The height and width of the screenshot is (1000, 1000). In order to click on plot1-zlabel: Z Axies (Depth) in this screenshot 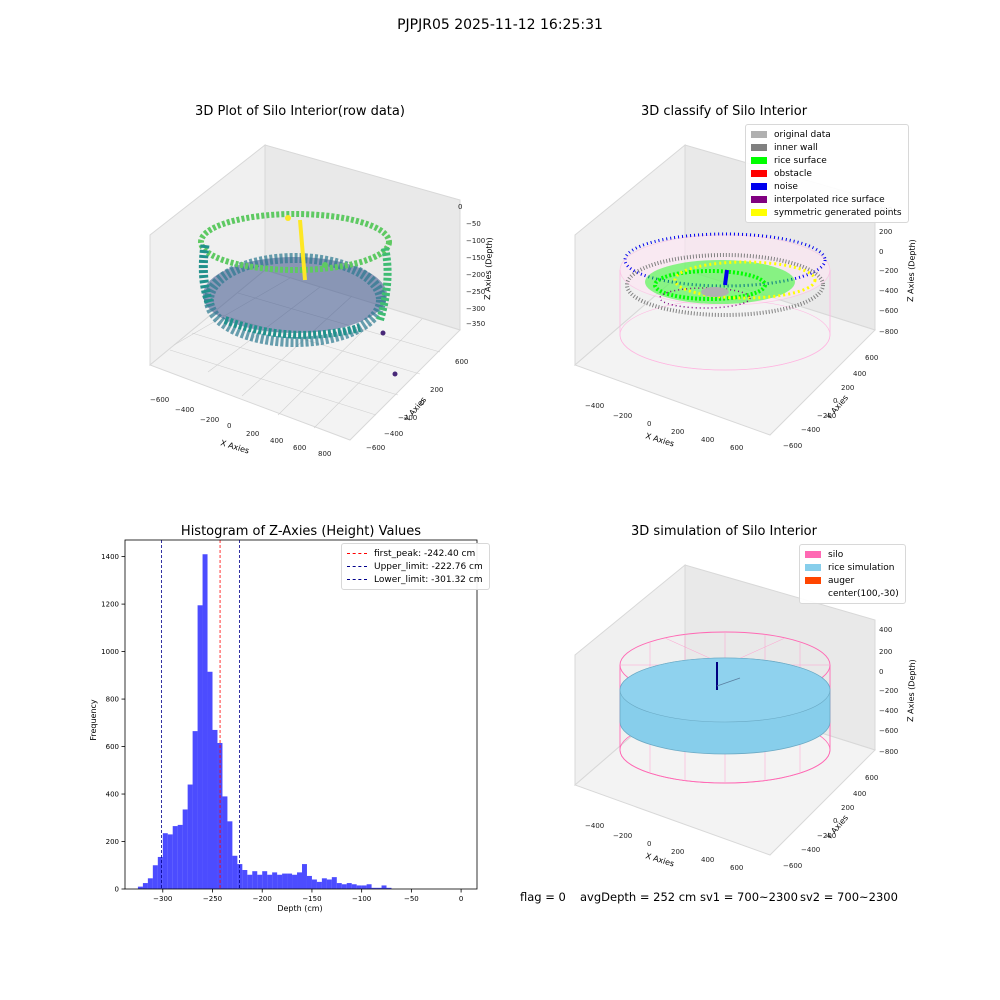, I will do `click(488, 268)`.